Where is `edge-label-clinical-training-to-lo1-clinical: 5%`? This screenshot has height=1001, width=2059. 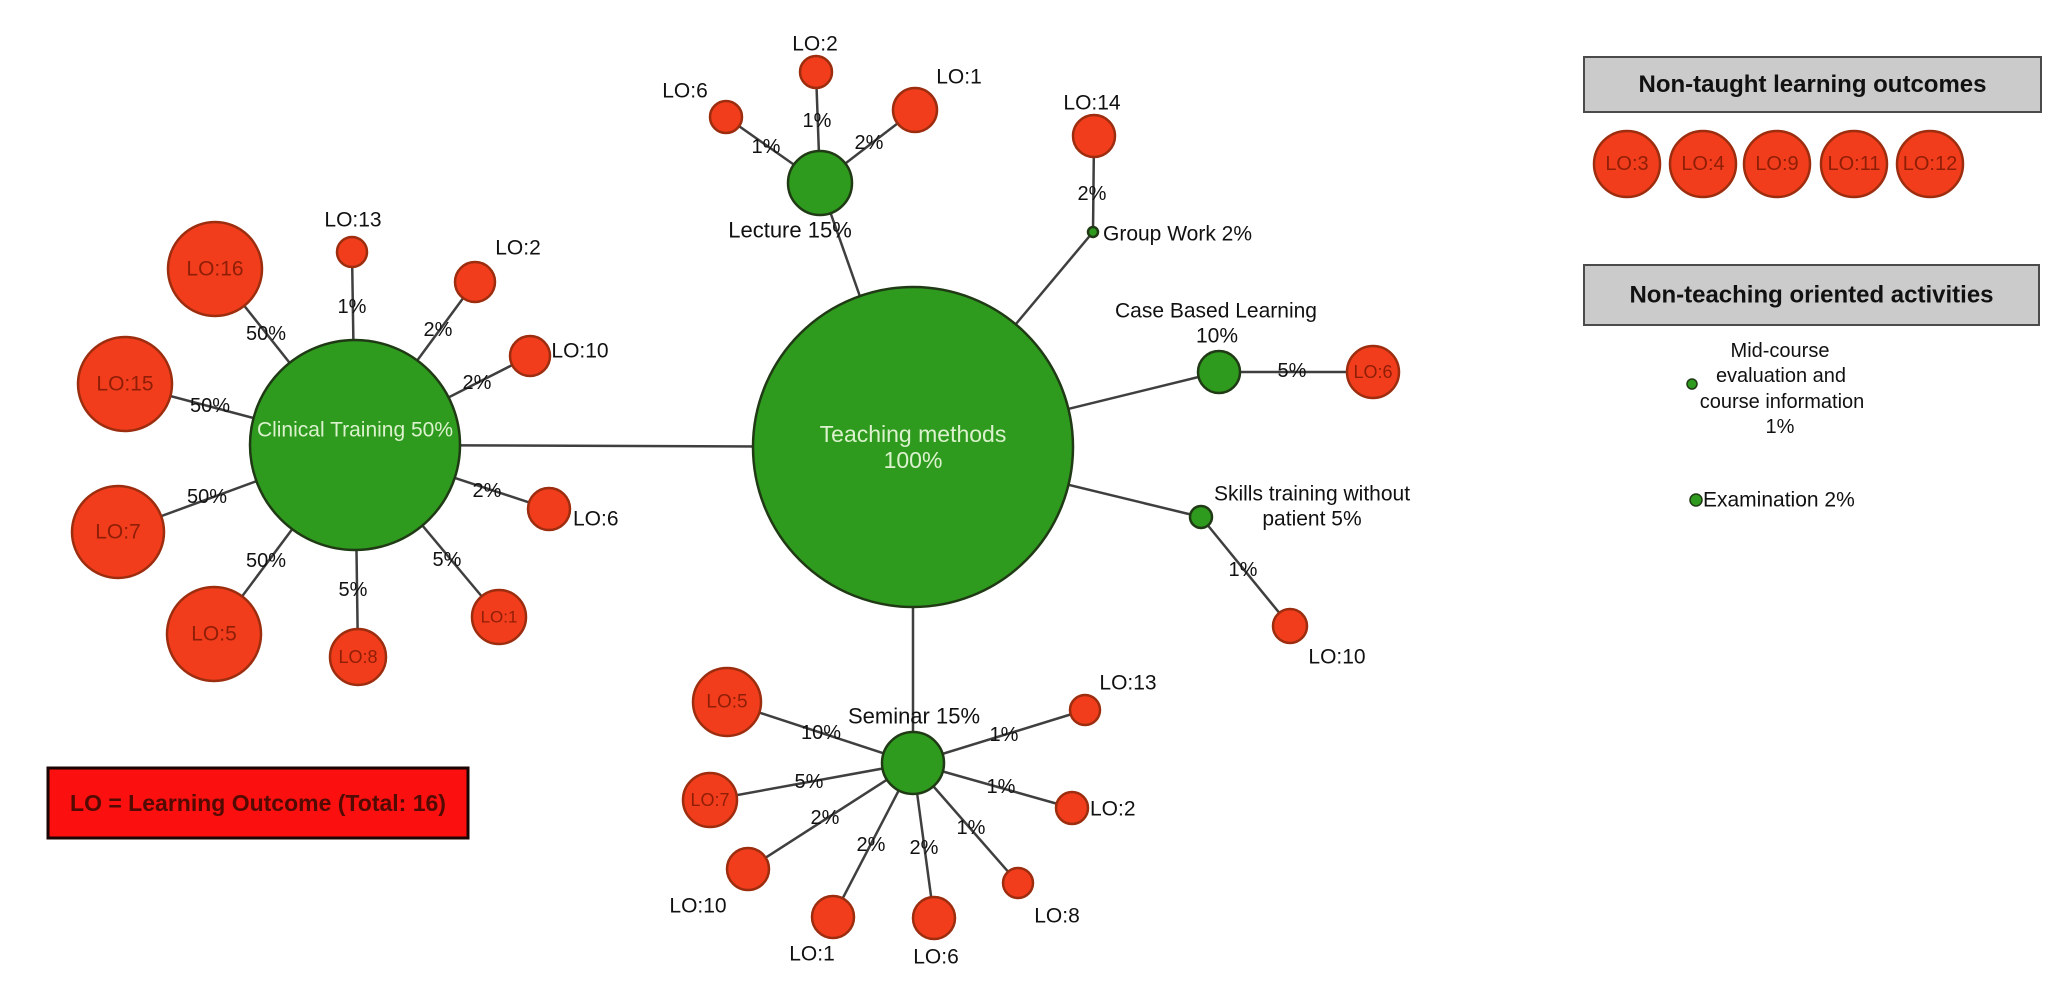
edge-label-clinical-training-to-lo1-clinical: 5% is located at coordinates (447, 560).